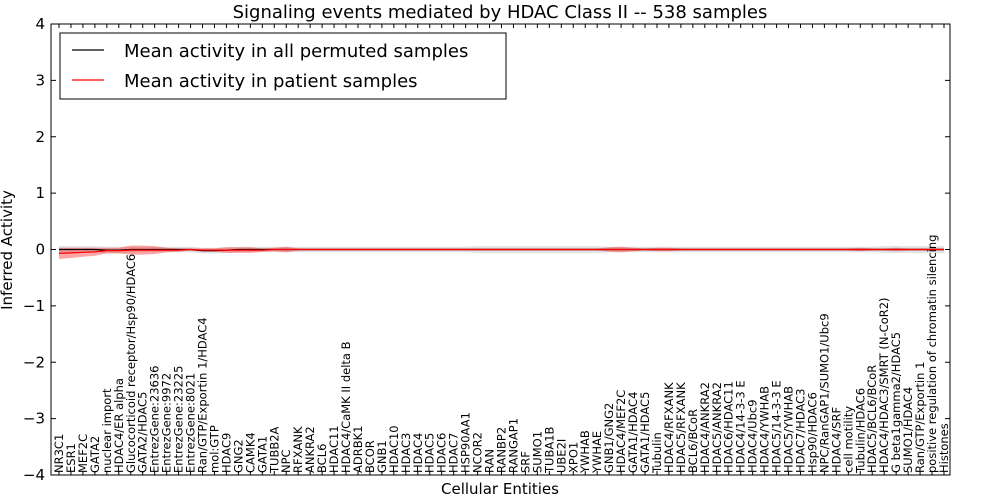 This screenshot has width=1000, height=500. Describe the element at coordinates (191, 423) in the screenshot. I see `x-tick-label: EntrezGene:8021` at that location.